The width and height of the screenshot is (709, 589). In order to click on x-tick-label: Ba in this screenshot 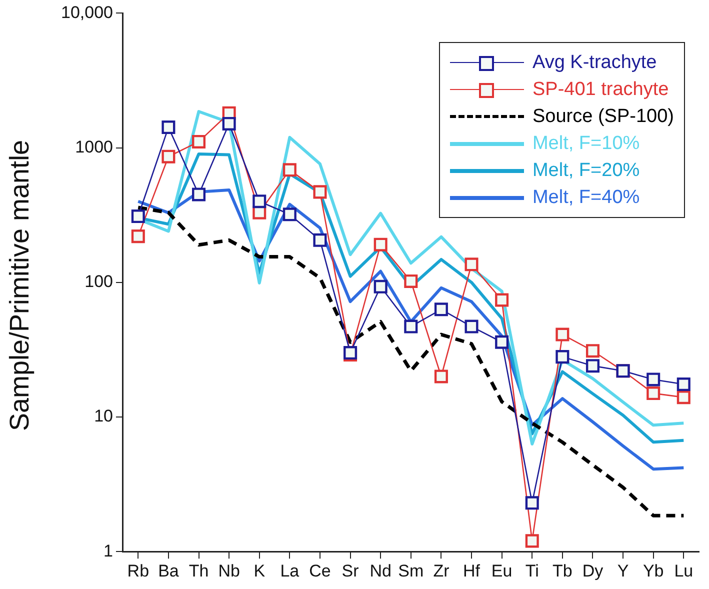, I will do `click(169, 570)`.